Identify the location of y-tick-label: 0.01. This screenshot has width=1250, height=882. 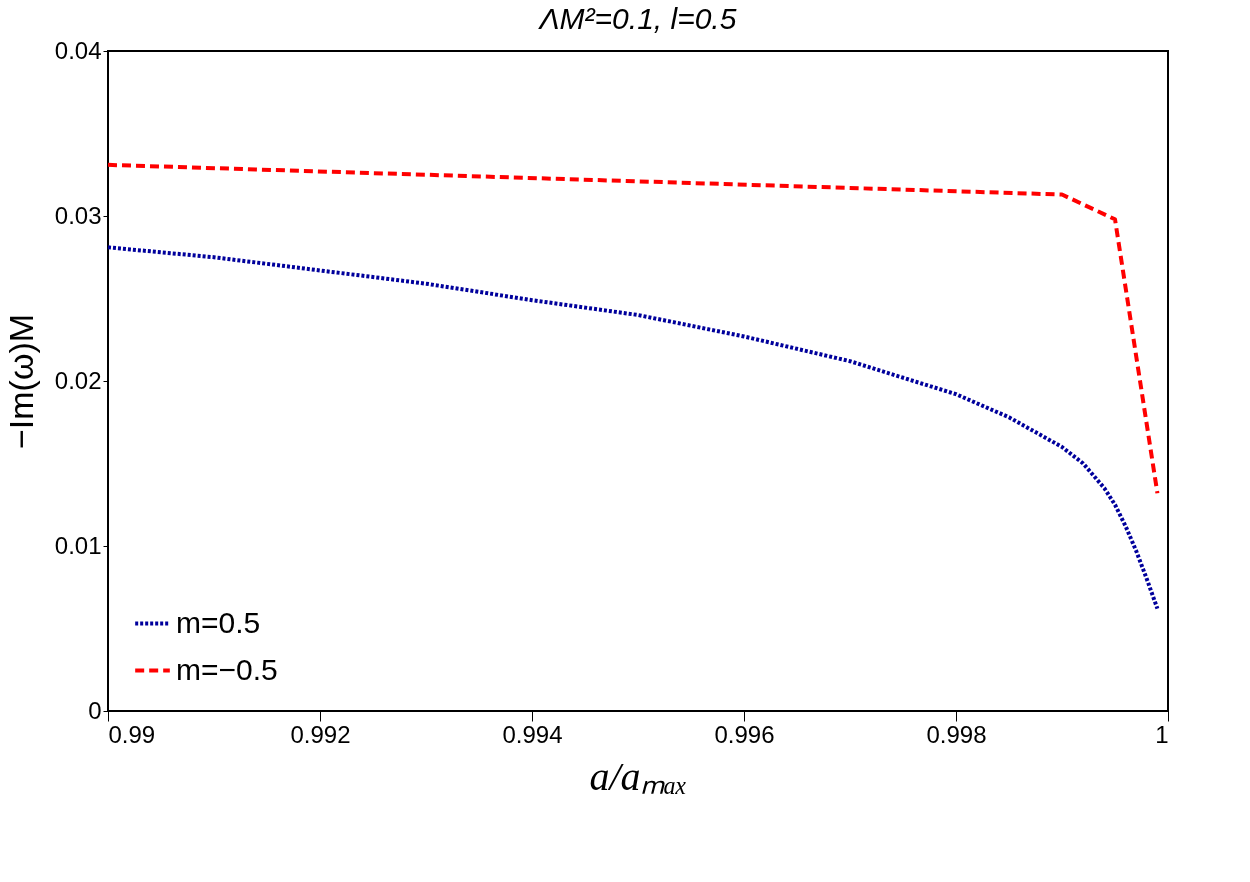
(78, 545).